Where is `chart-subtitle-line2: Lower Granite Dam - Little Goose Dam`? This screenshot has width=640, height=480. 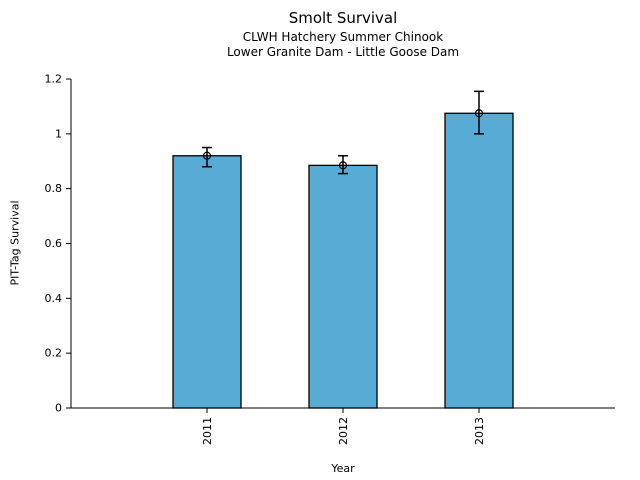 chart-subtitle-line2: Lower Granite Dam - Little Goose Dam is located at coordinates (343, 52).